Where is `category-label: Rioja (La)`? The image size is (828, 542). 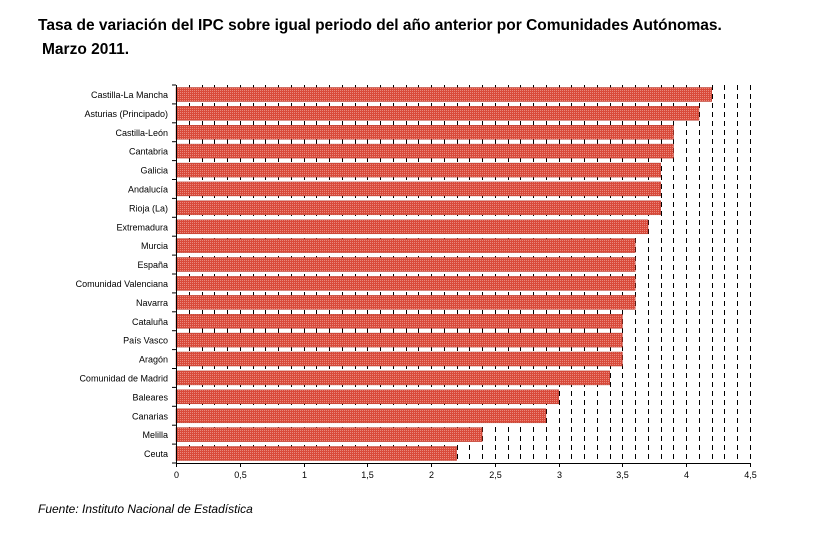 category-label: Rioja (La) is located at coordinates (148, 208).